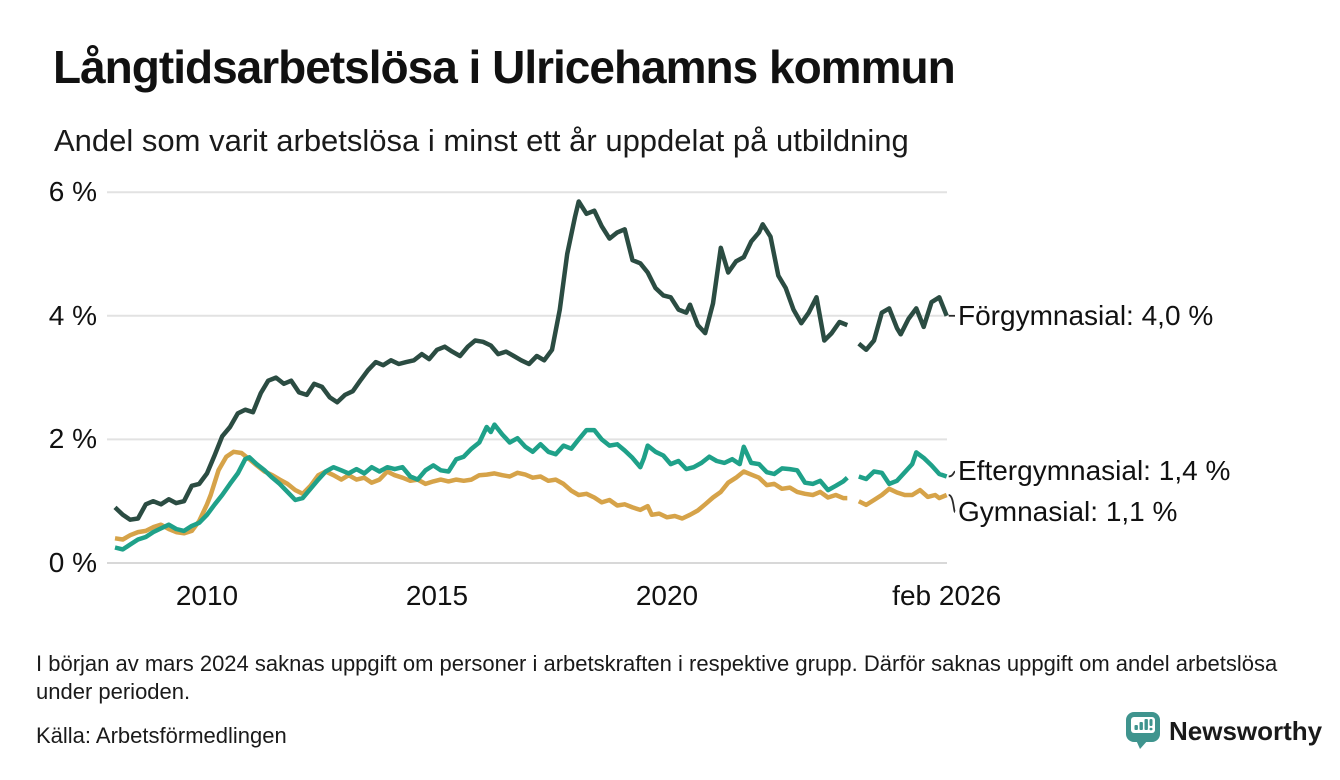  Describe the element at coordinates (1086, 315) in the screenshot. I see `series-end-label-forgymnasial: Förgymnasial: 4,0 %` at that location.